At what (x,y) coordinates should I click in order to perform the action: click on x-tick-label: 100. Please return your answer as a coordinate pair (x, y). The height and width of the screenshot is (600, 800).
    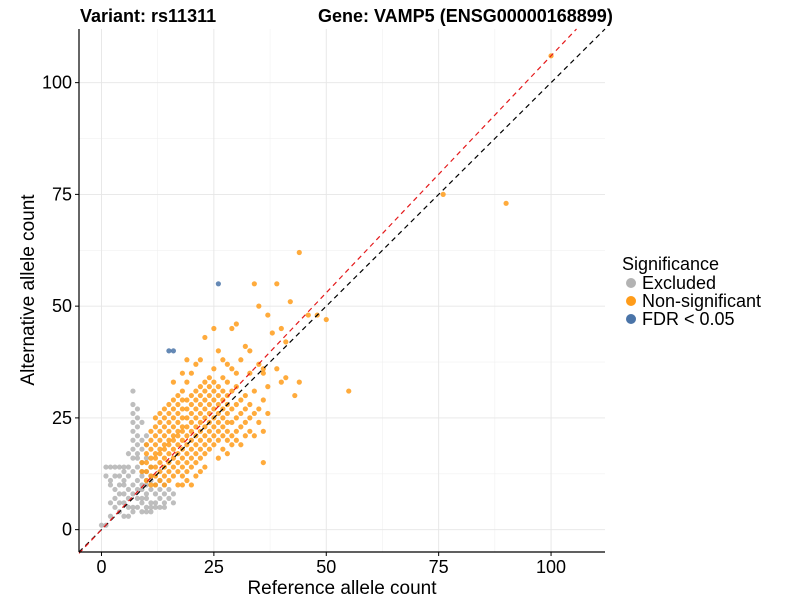
    Looking at the image, I should click on (551, 567).